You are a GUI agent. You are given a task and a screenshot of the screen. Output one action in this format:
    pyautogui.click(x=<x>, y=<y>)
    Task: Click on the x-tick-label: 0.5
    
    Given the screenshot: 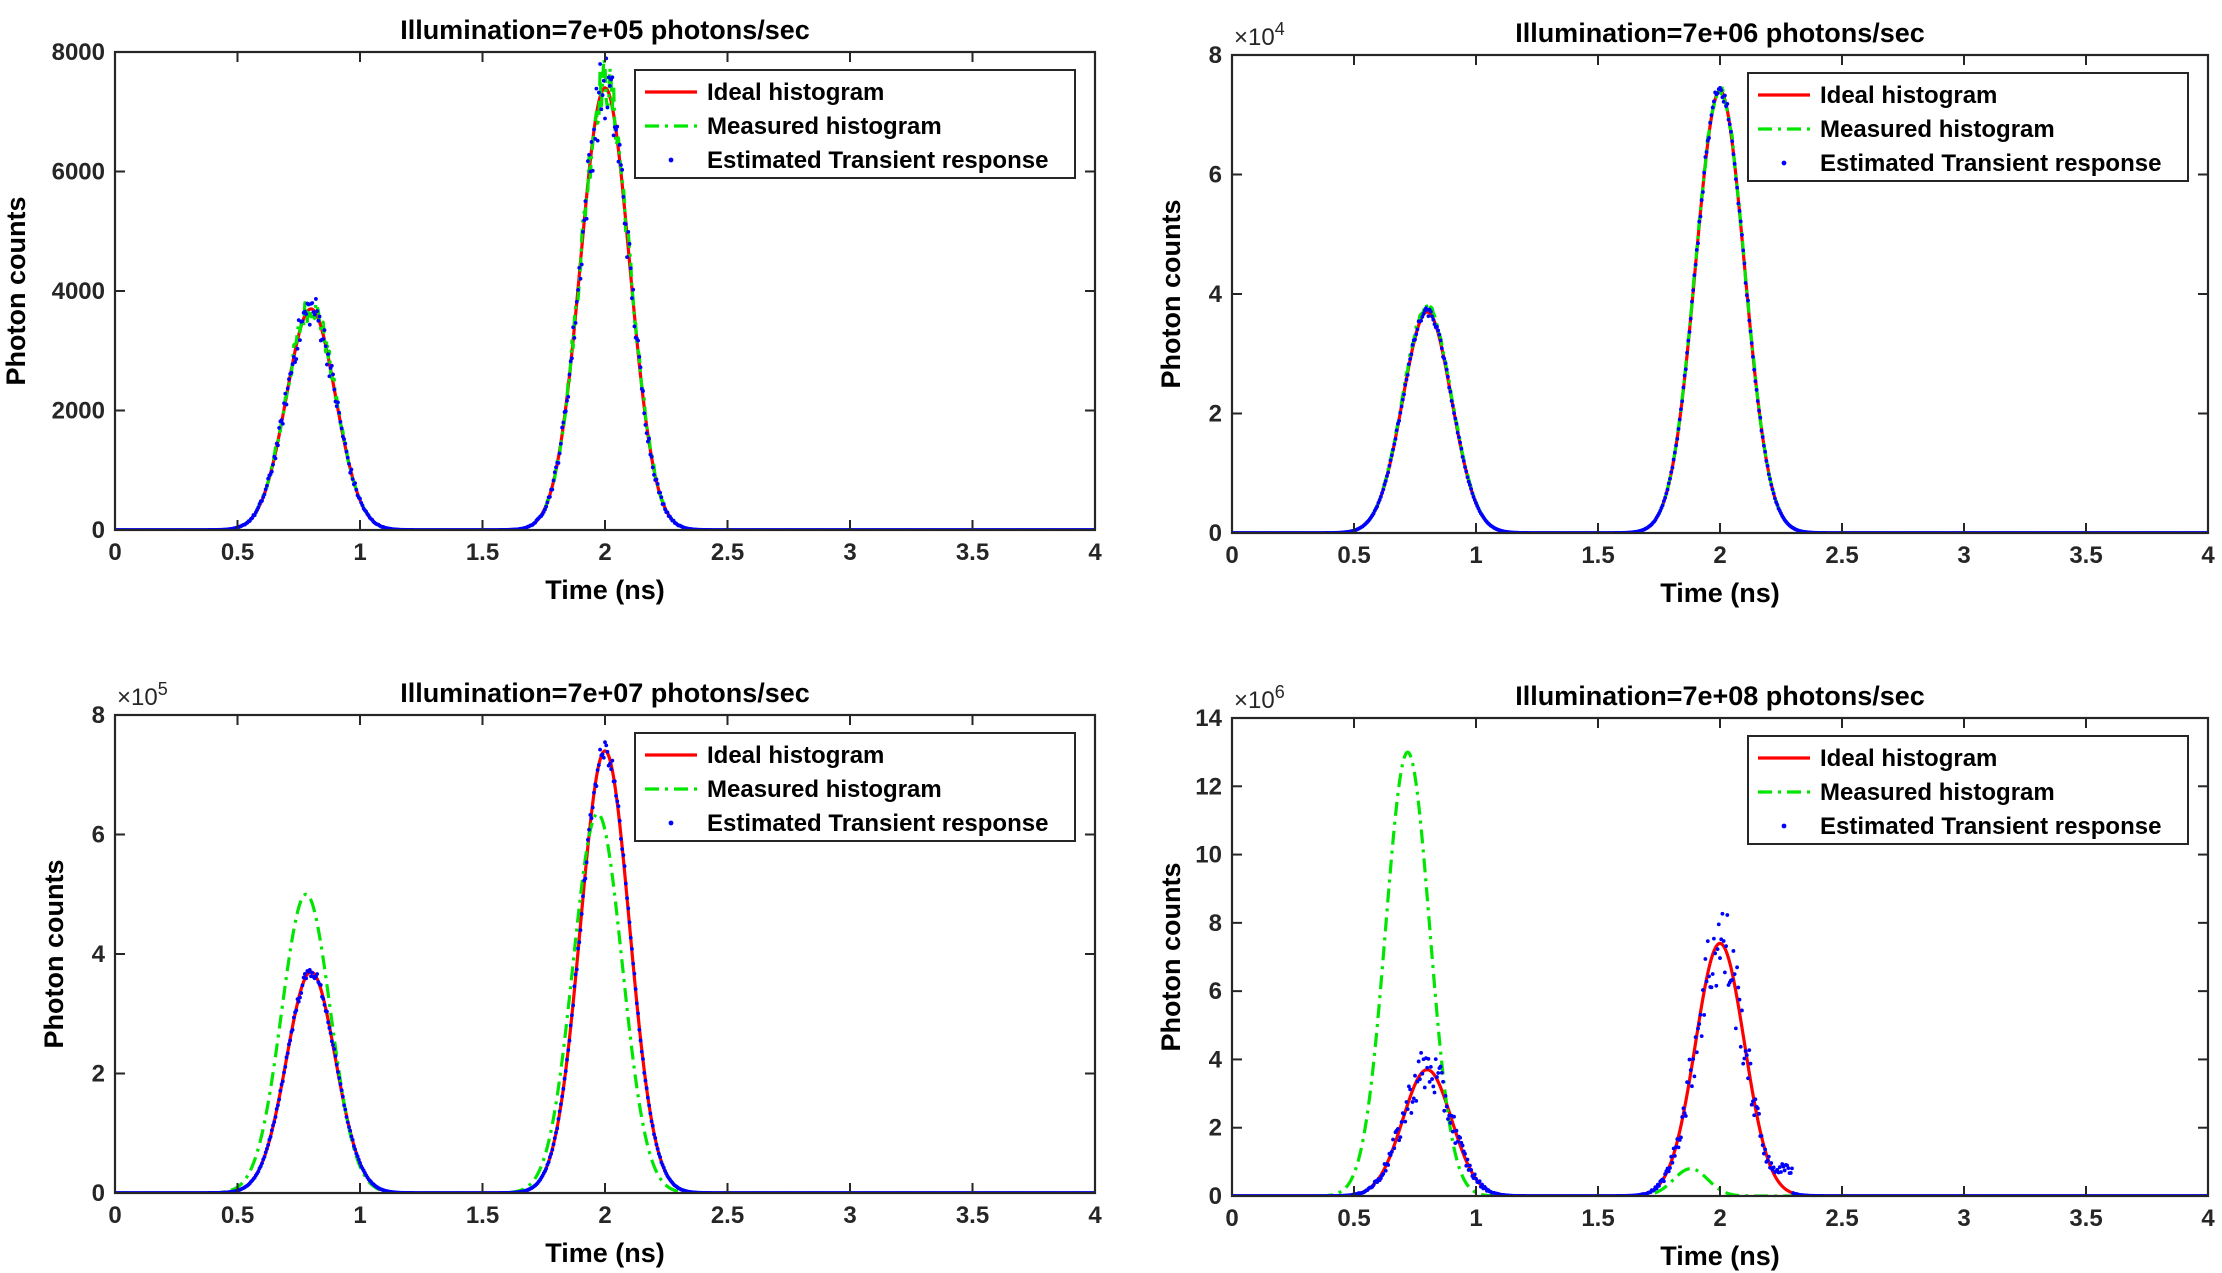 What is the action you would take?
    pyautogui.click(x=1353, y=1218)
    